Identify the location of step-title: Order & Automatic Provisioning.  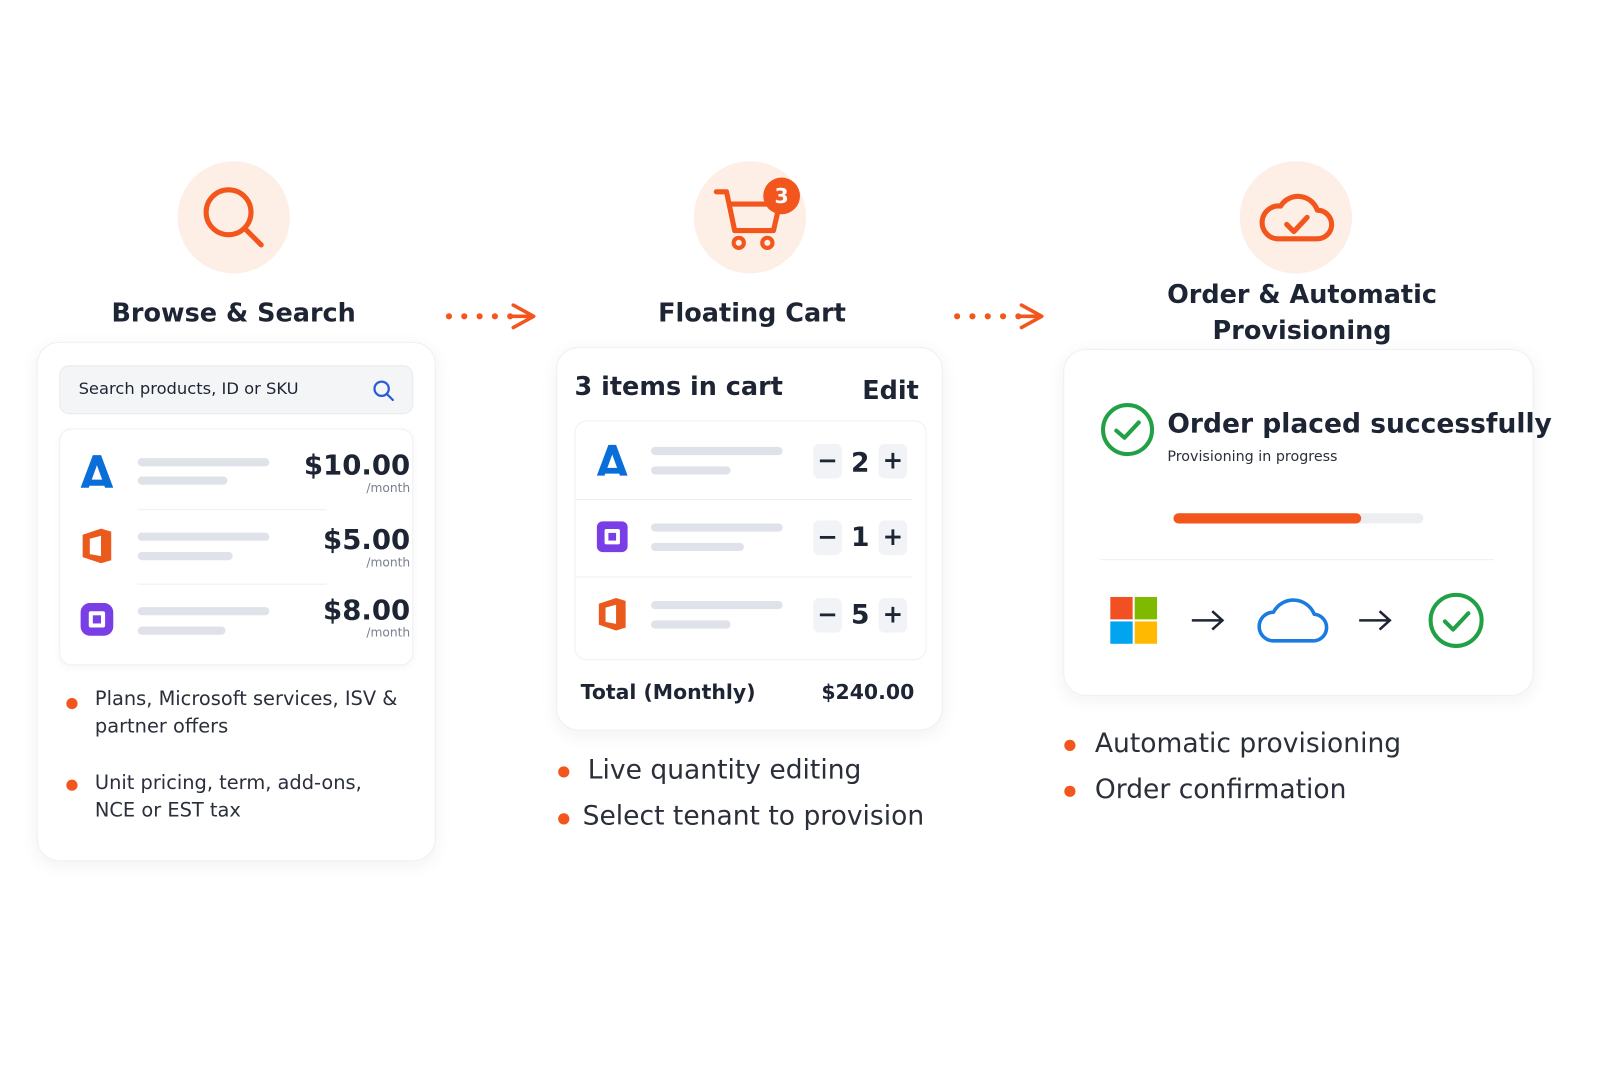
(1302, 312).